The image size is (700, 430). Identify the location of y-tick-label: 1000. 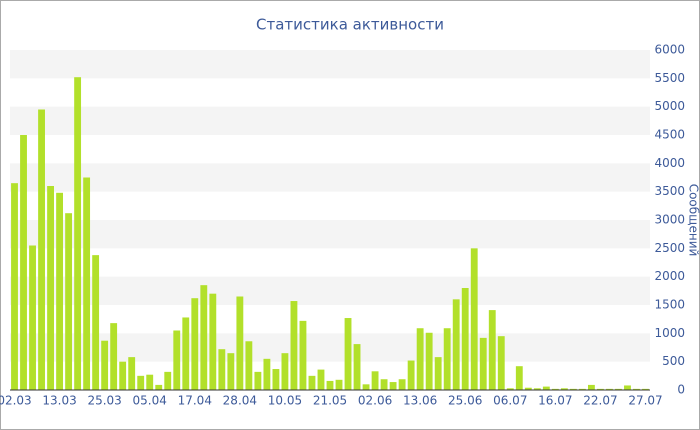
(669, 333).